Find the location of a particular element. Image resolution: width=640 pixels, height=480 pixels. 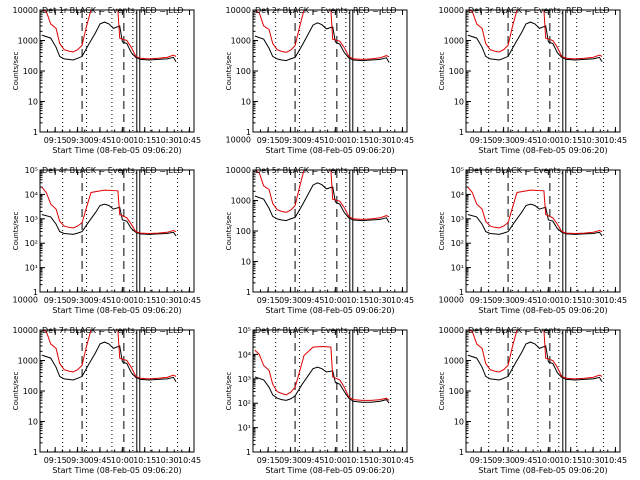

panel-title: Det 8r BLACK = Events, RED = LLD is located at coordinates (326, 330).